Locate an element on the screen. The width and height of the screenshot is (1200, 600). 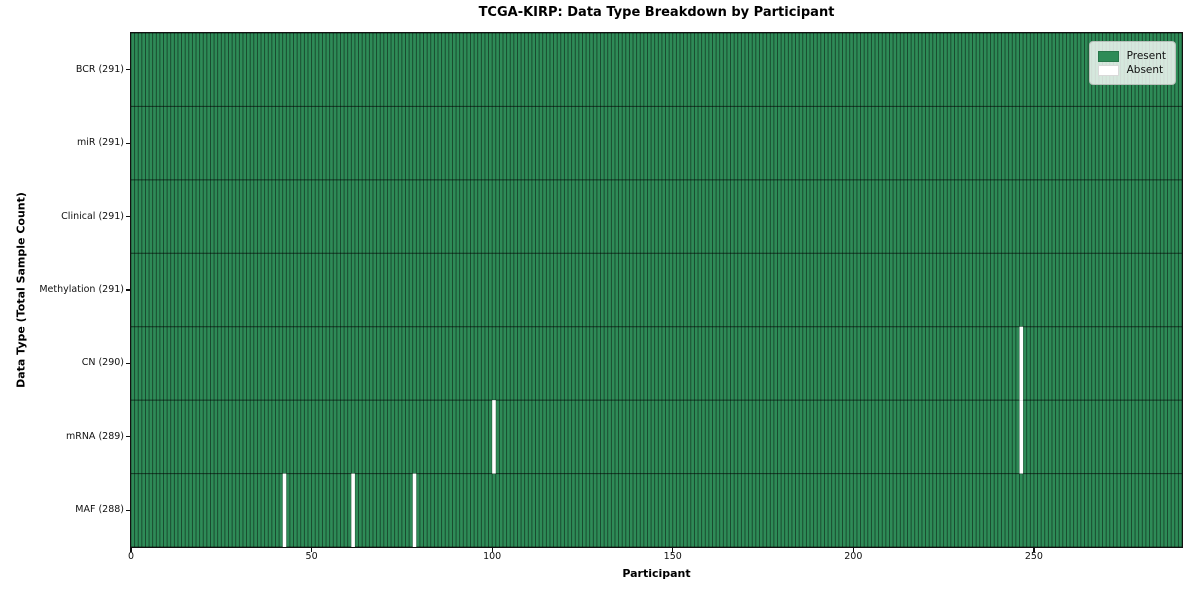
x-tick-label: 0 is located at coordinates (131, 556).